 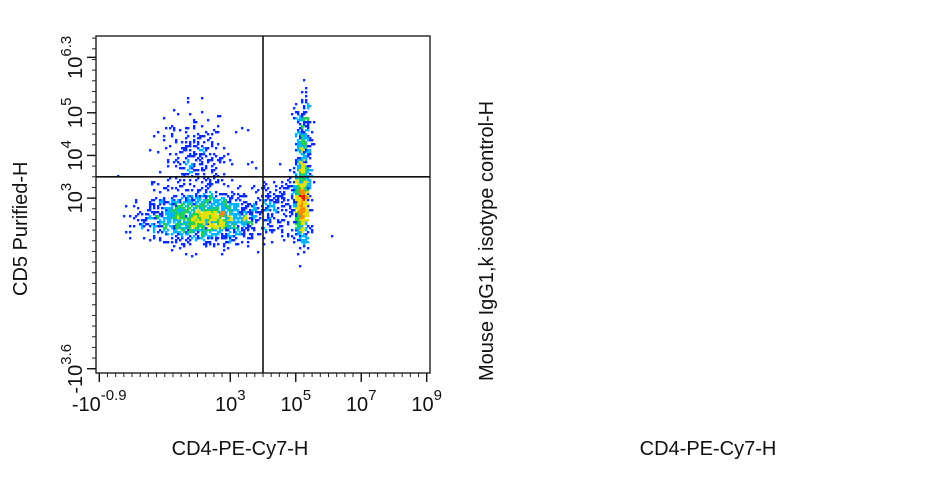 What do you see at coordinates (72, 155) in the screenshot?
I see `y-tick-label: 104` at bounding box center [72, 155].